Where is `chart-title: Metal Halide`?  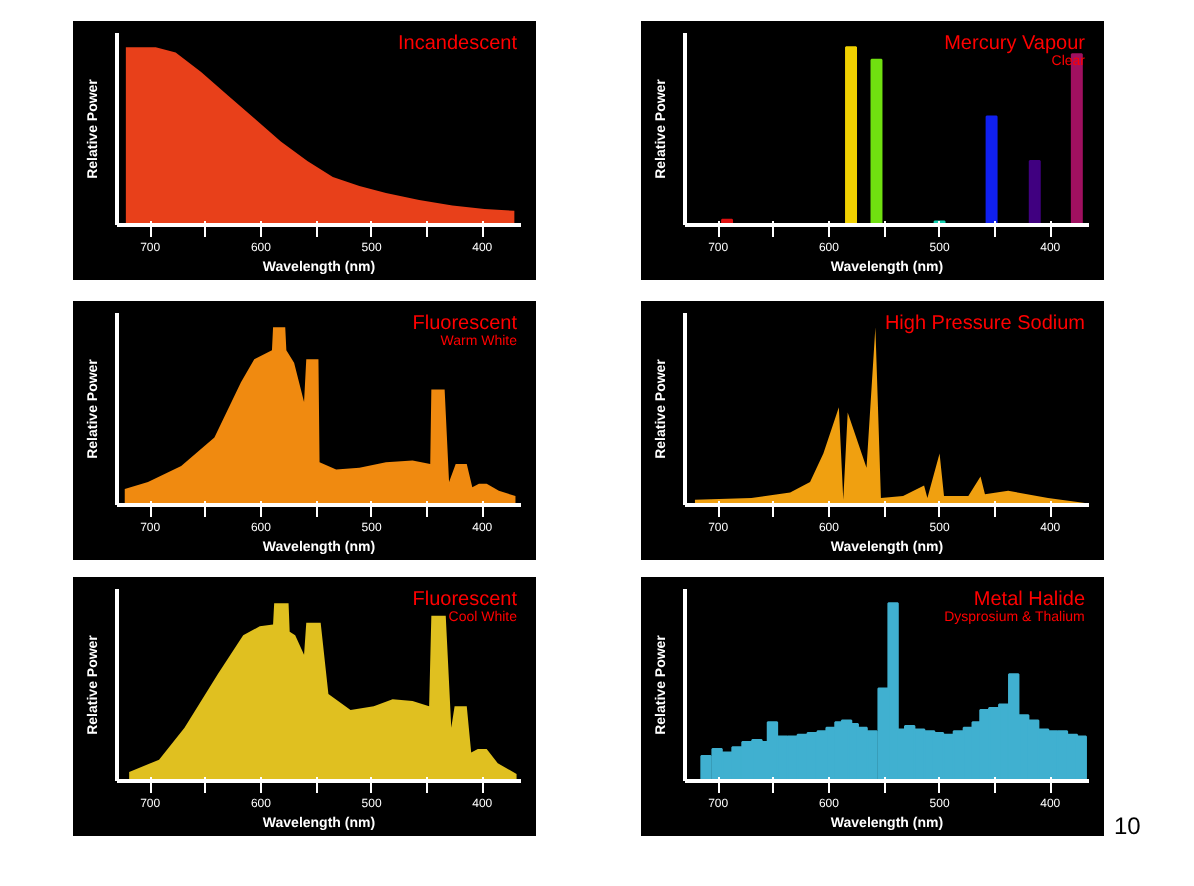 chart-title: Metal Halide is located at coordinates (1029, 600).